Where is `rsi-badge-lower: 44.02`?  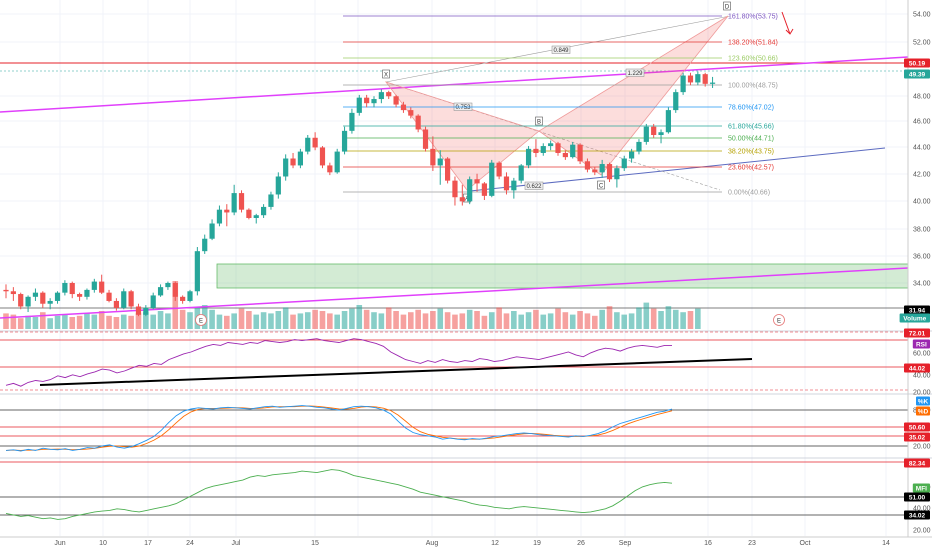 rsi-badge-lower: 44.02 is located at coordinates (917, 368).